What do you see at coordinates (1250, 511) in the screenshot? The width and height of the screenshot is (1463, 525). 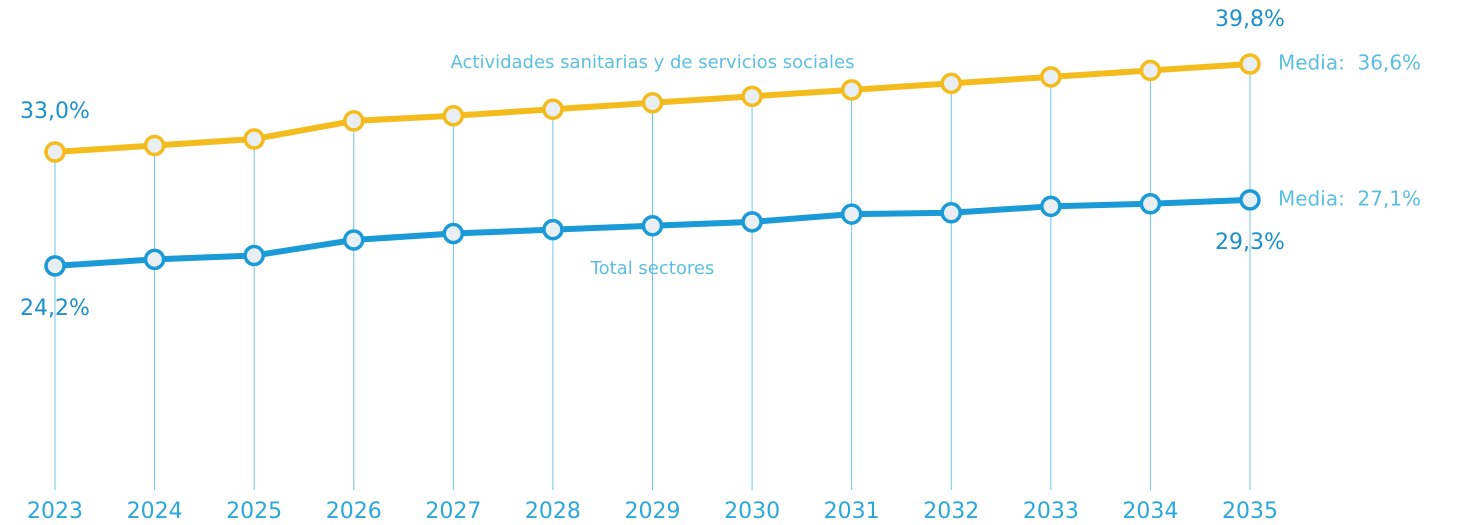 I see `x-tick-label: 2035` at bounding box center [1250, 511].